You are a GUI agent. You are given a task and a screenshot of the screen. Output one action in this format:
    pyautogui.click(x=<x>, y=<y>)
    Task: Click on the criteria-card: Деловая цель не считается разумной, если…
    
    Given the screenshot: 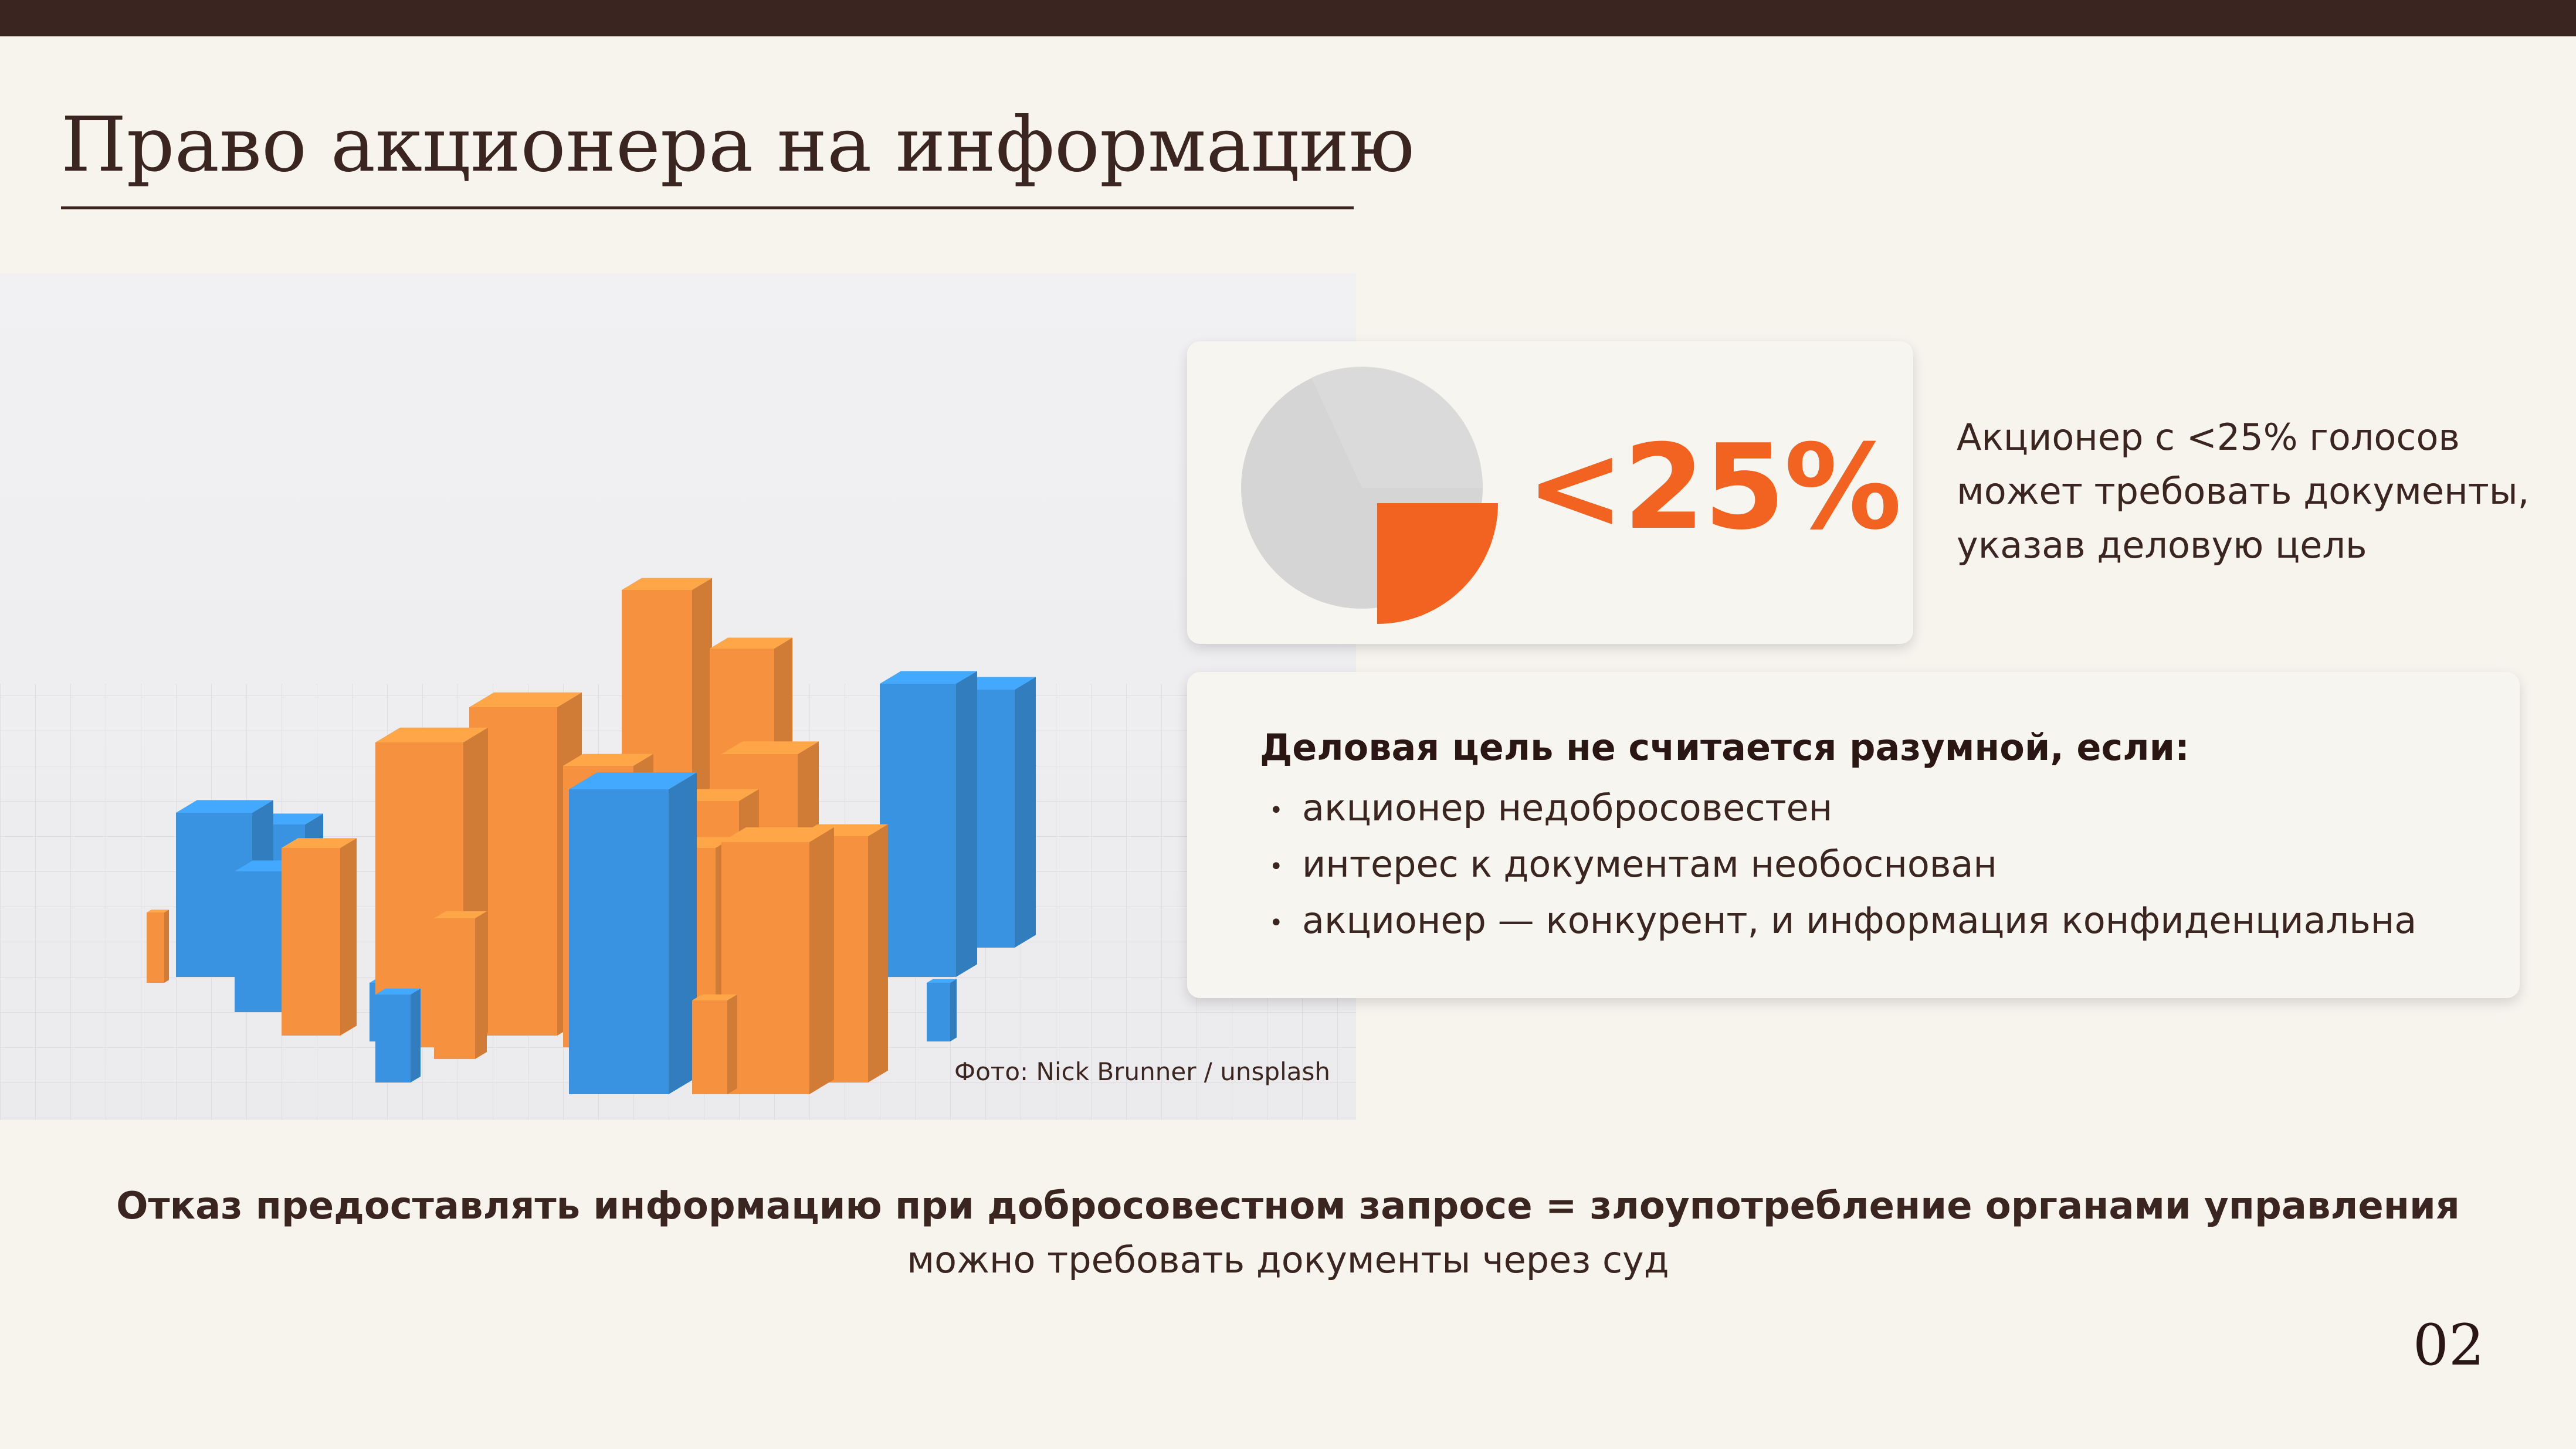 What is the action you would take?
    pyautogui.click(x=1853, y=835)
    